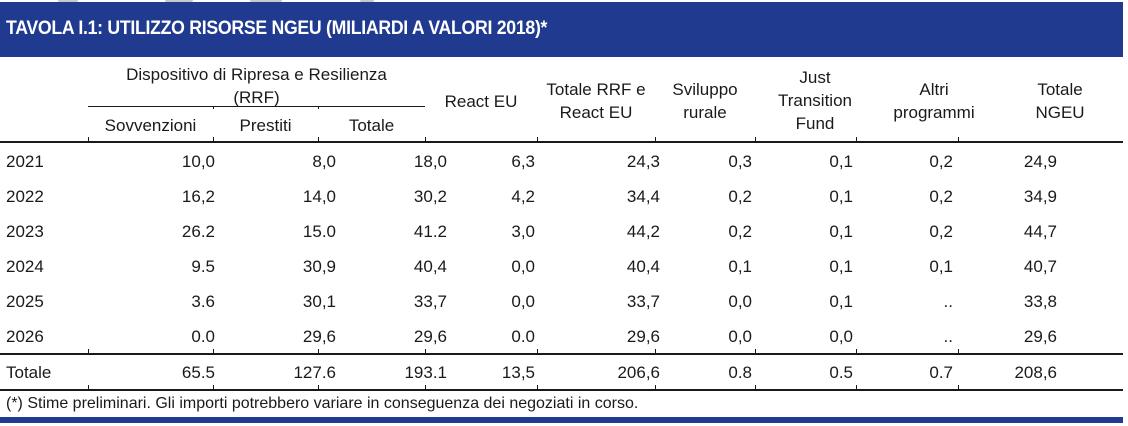 The width and height of the screenshot is (1128, 426). Describe the element at coordinates (523, 196) in the screenshot. I see `cell-react-eu: 4,2` at that location.